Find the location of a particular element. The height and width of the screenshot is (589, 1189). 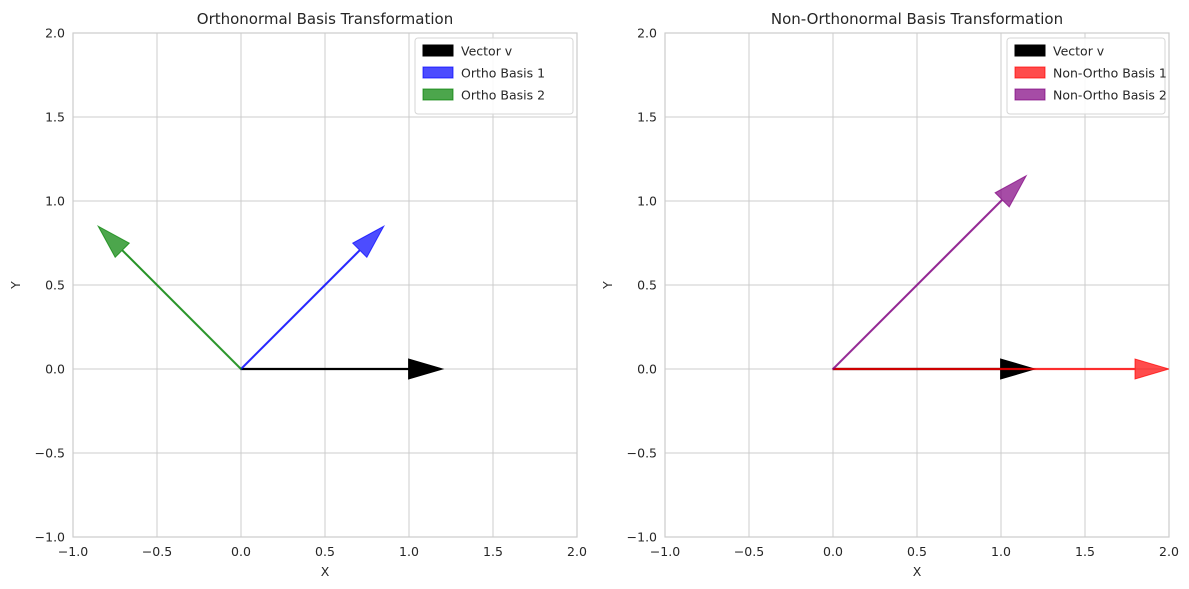

legend-label: Non-Ortho Basis 1 is located at coordinates (1110, 73).